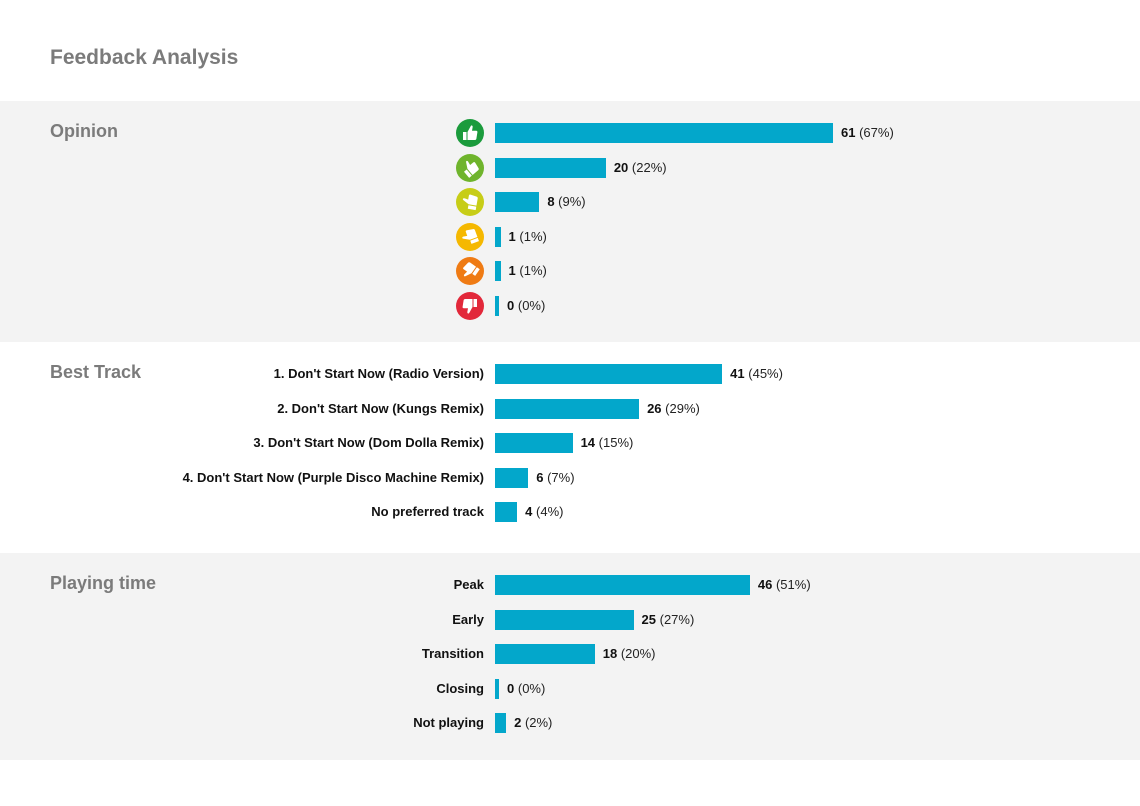 The image size is (1140, 806). I want to click on value-count: 4, so click(529, 512).